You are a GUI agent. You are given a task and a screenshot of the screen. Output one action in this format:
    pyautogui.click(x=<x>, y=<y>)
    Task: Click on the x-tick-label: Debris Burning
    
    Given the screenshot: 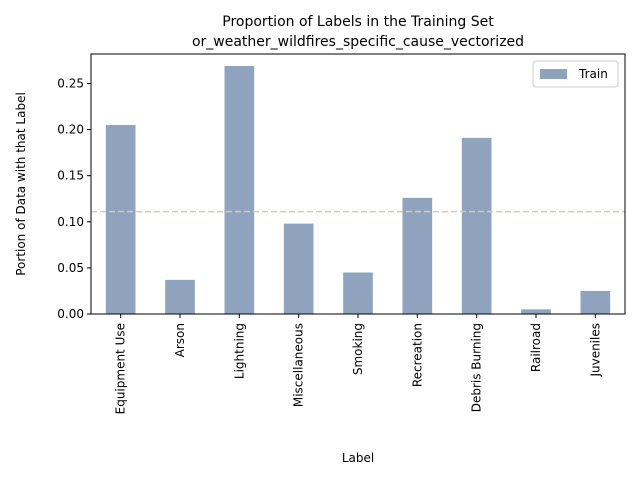 What is the action you would take?
    pyautogui.click(x=477, y=367)
    